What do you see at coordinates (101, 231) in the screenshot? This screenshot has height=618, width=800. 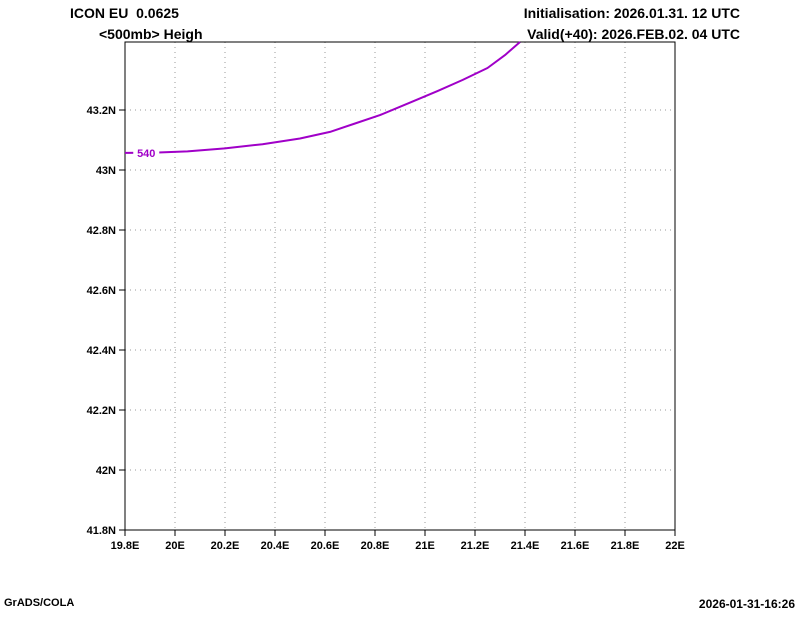 I see `y-tick-label: 42.8N` at bounding box center [101, 231].